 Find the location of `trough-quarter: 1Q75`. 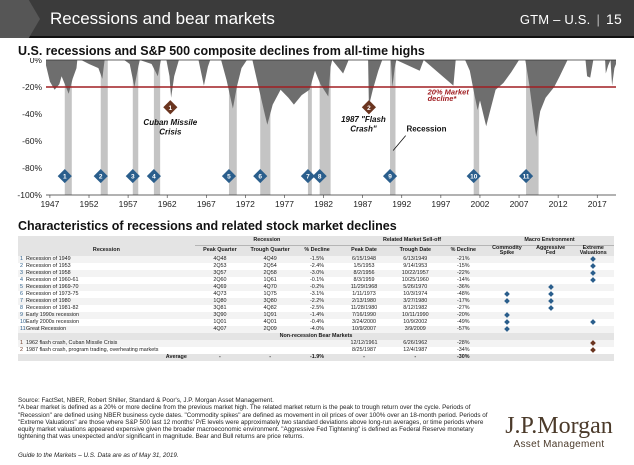

trough-quarter: 1Q75 is located at coordinates (270, 294).